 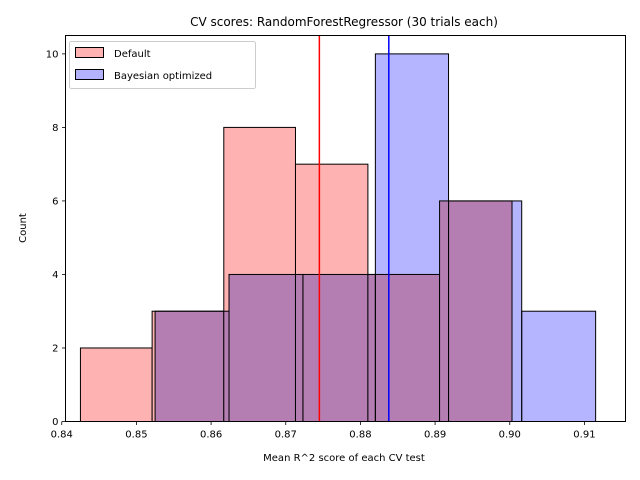 I want to click on x-tick-label: 0.86, so click(x=211, y=435).